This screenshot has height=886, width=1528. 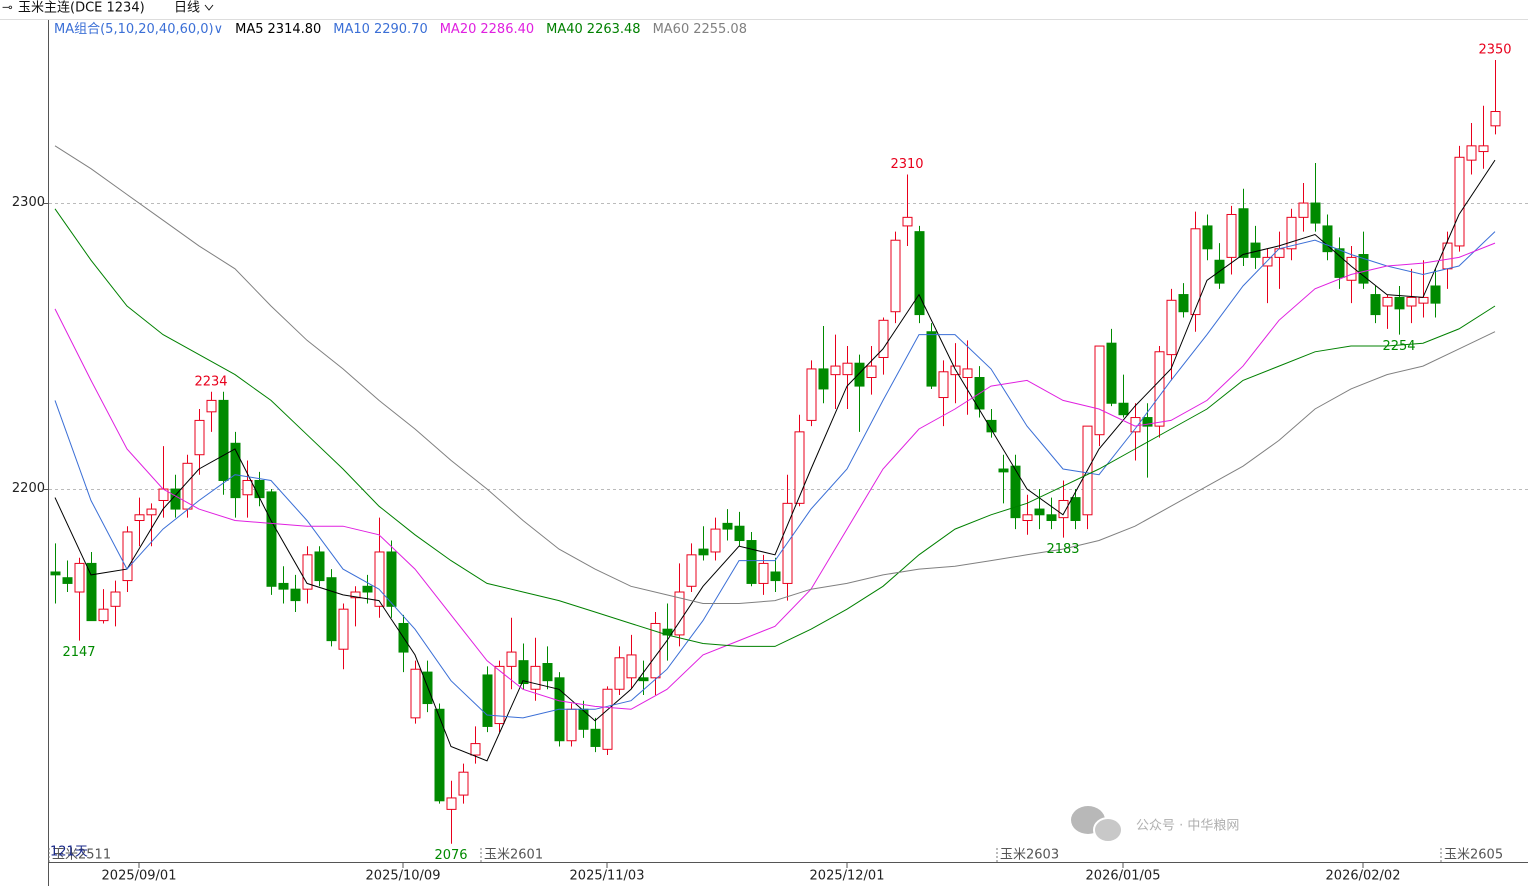 What do you see at coordinates (1123, 876) in the screenshot?
I see `x-tick-label: 2026/01/05` at bounding box center [1123, 876].